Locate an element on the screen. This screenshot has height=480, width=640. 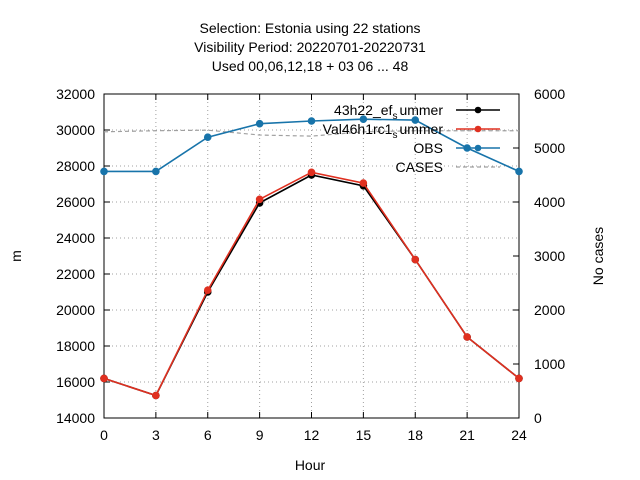
y-tick-label: 20000 is located at coordinates (75, 310).